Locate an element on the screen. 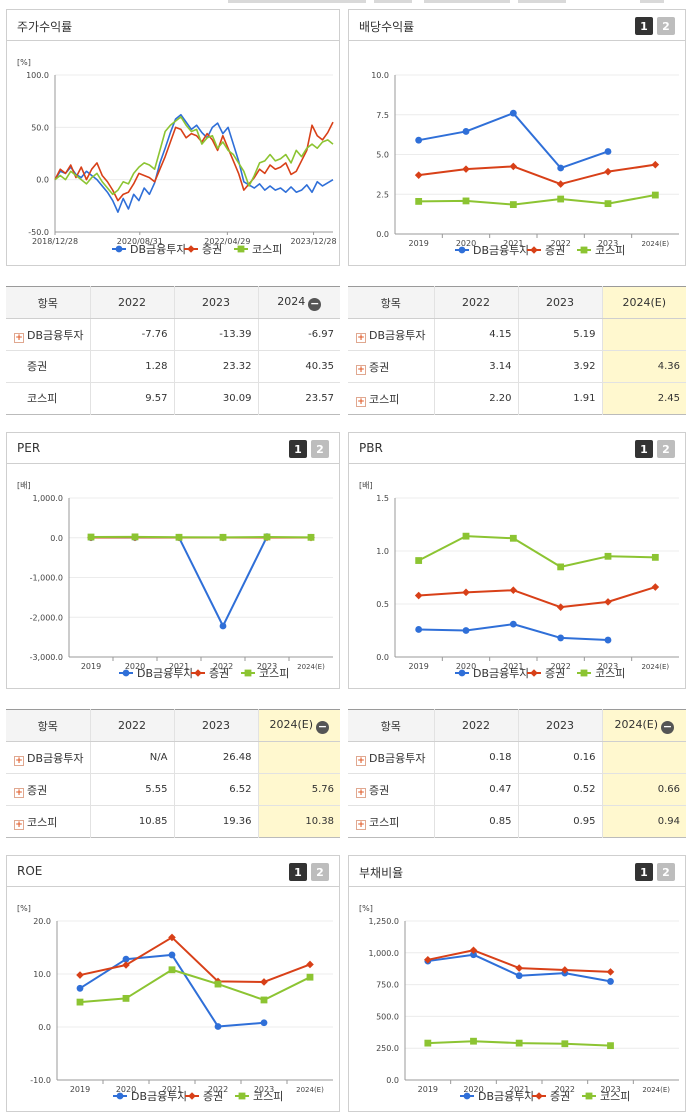 The image size is (691, 1115). cell: 3.14 is located at coordinates (475, 366).